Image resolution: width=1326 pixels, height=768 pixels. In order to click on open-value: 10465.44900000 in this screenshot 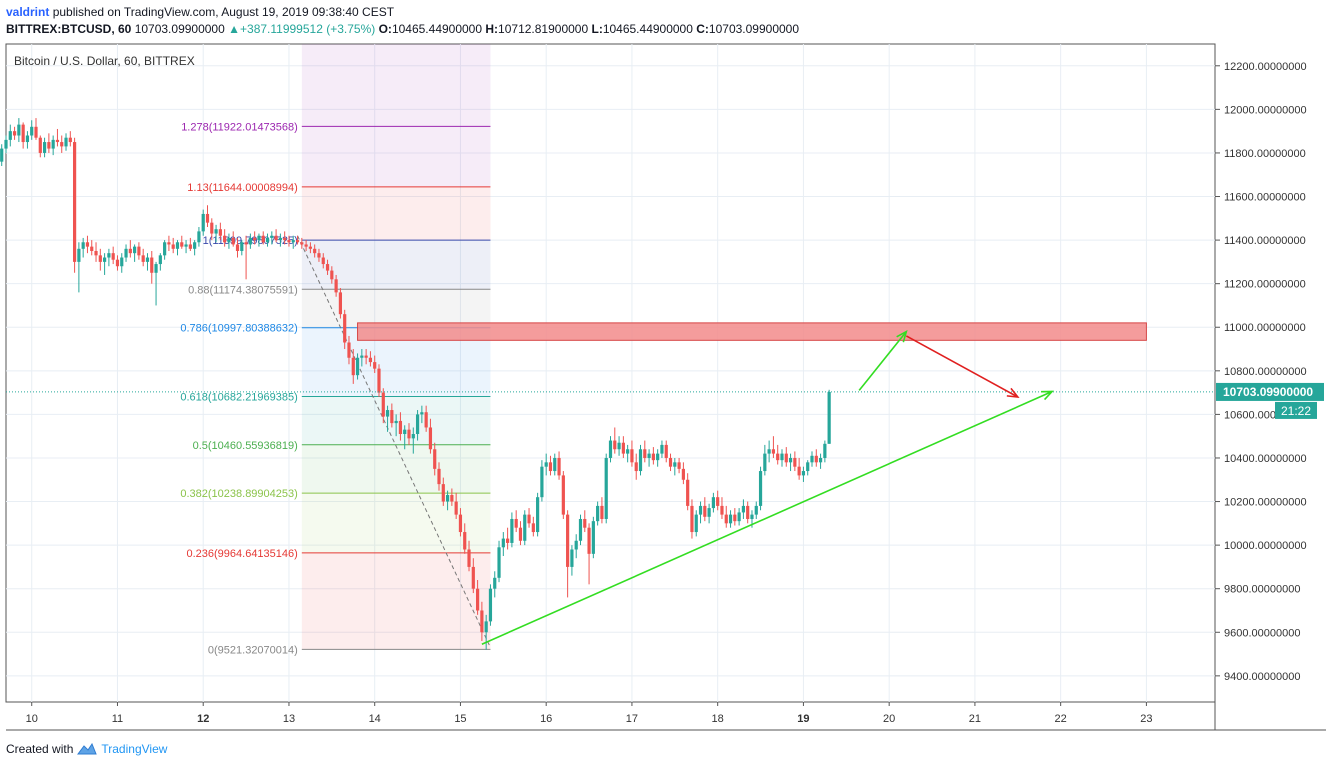, I will do `click(437, 29)`.